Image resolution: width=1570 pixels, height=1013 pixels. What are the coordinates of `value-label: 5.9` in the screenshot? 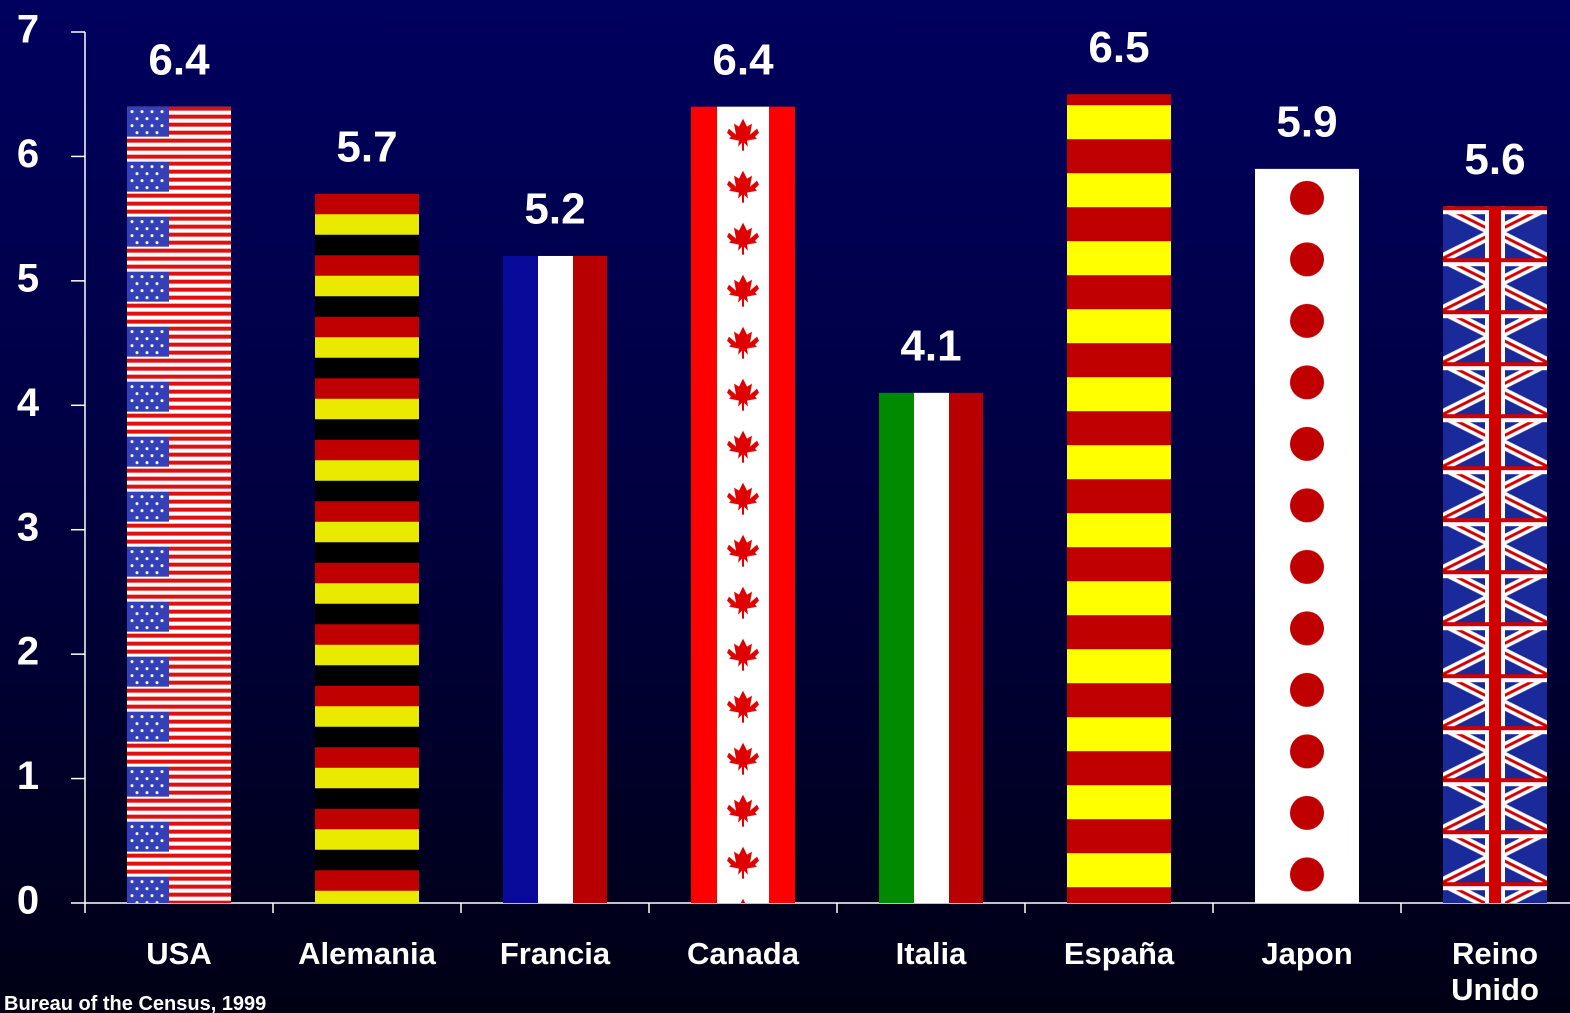 It's located at (1306, 121).